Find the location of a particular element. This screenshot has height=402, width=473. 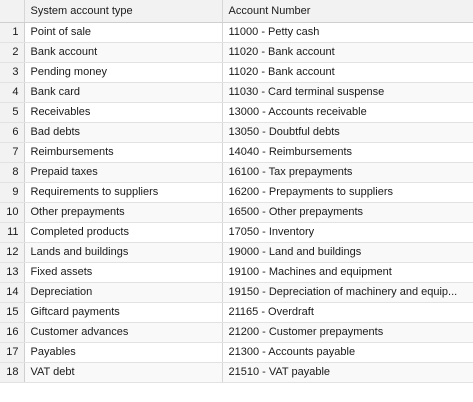

account-number-cell: 21300 - Accounts payable is located at coordinates (347, 352).